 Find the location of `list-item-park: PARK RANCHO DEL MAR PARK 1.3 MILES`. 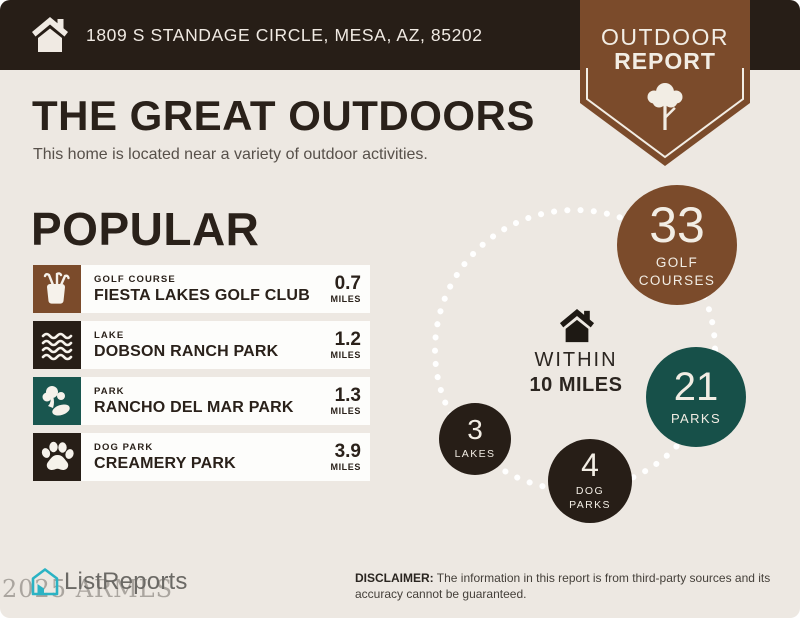

list-item-park: PARK RANCHO DEL MAR PARK 1.3 MILES is located at coordinates (201, 401).